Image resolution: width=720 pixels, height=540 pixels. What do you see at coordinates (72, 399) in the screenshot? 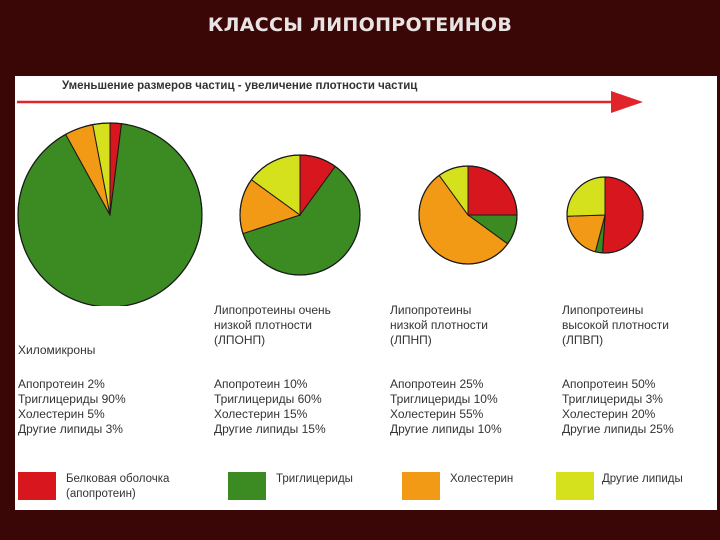
I see `stat-triglycerides: Триглицериды 90%` at bounding box center [72, 399].